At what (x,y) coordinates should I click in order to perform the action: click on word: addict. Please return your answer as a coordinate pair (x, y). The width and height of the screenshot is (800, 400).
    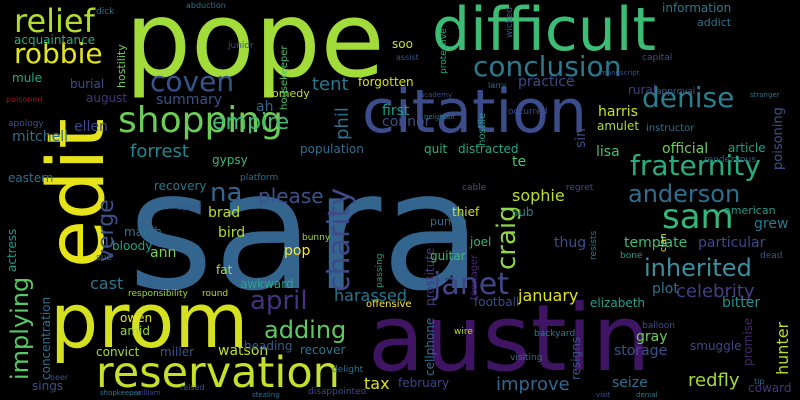
    Looking at the image, I should click on (714, 22).